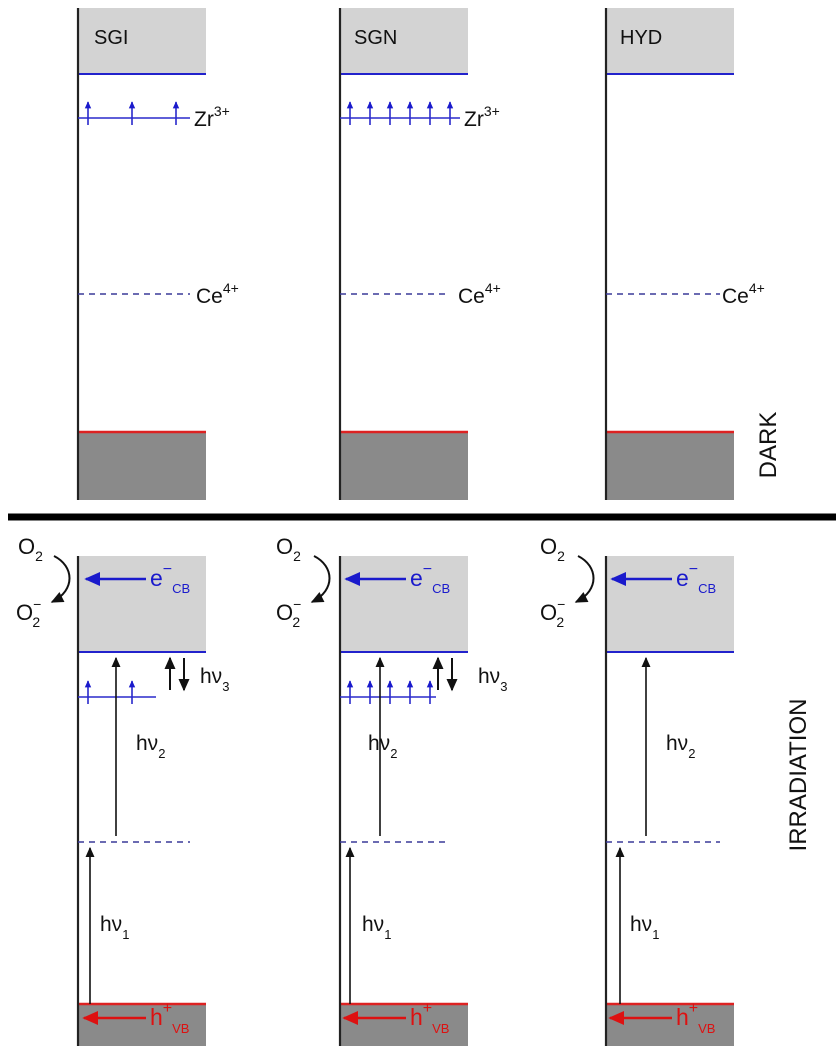 The image size is (836, 1048). Describe the element at coordinates (479, 294) in the screenshot. I see `ce-level-label-sgn: Ce4+` at that location.